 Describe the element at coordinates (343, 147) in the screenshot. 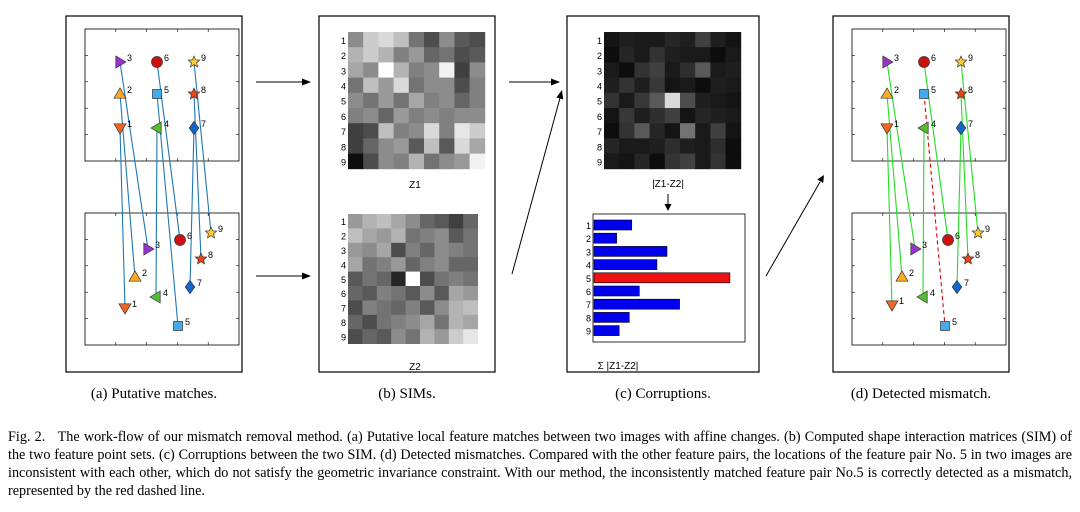

I see `z1-row-label: 8` at that location.